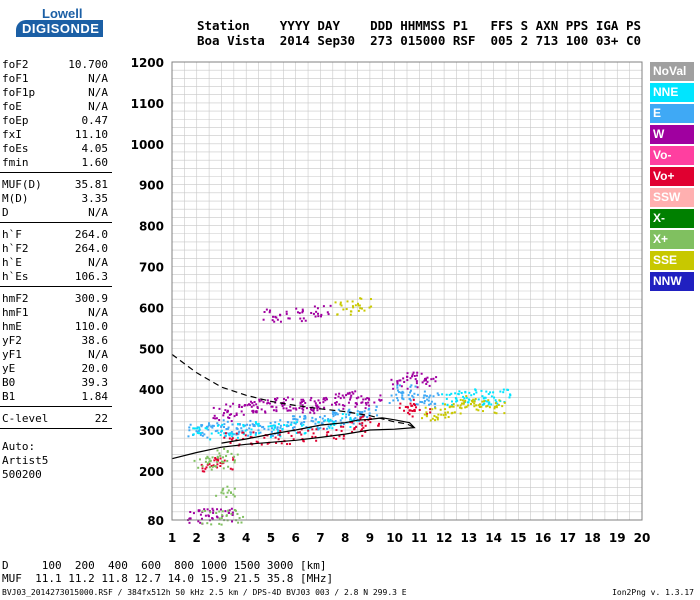 Image resolution: width=700 pixels, height=600 pixels. I want to click on param-value: 3.35, so click(95, 198).